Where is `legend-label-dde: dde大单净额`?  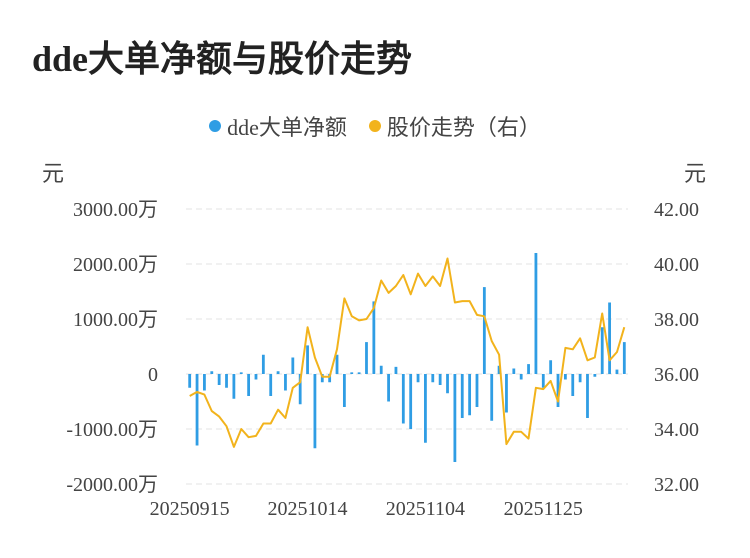 legend-label-dde: dde大单净额 is located at coordinates (287, 127).